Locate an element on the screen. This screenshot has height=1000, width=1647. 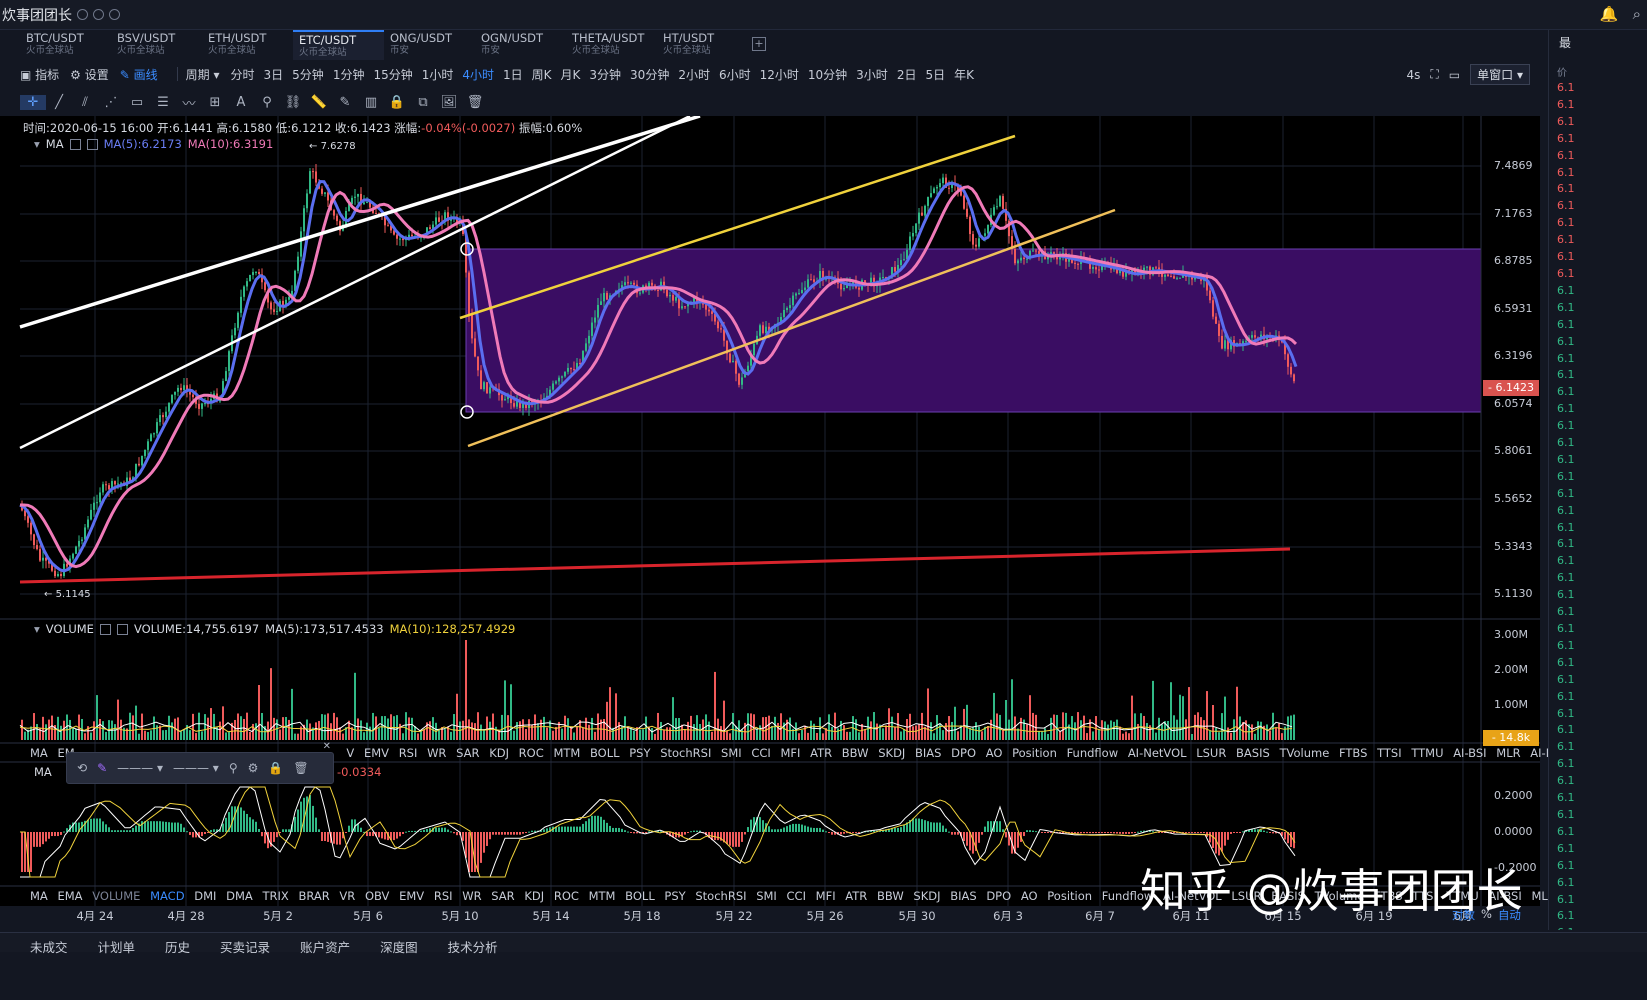
period-option: 6小时 is located at coordinates (734, 74).